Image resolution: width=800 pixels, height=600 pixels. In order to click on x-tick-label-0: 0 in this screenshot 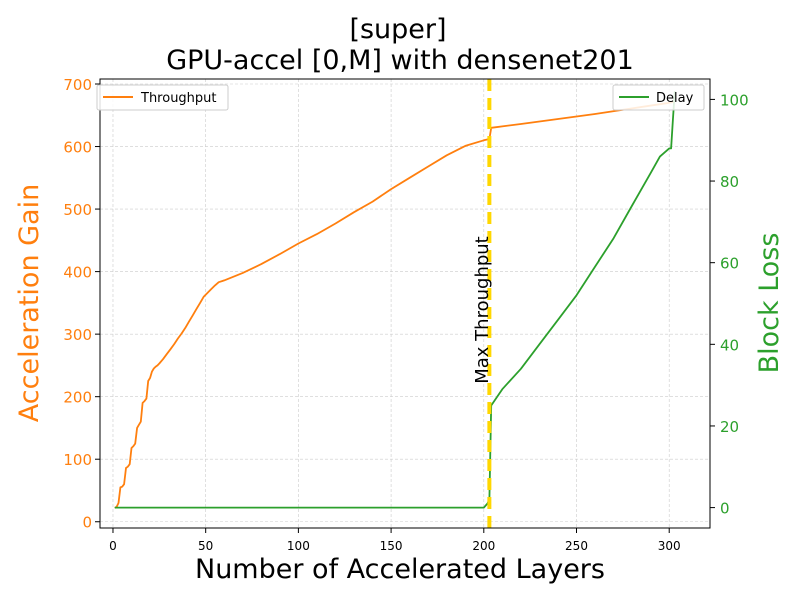, I will do `click(113, 546)`.